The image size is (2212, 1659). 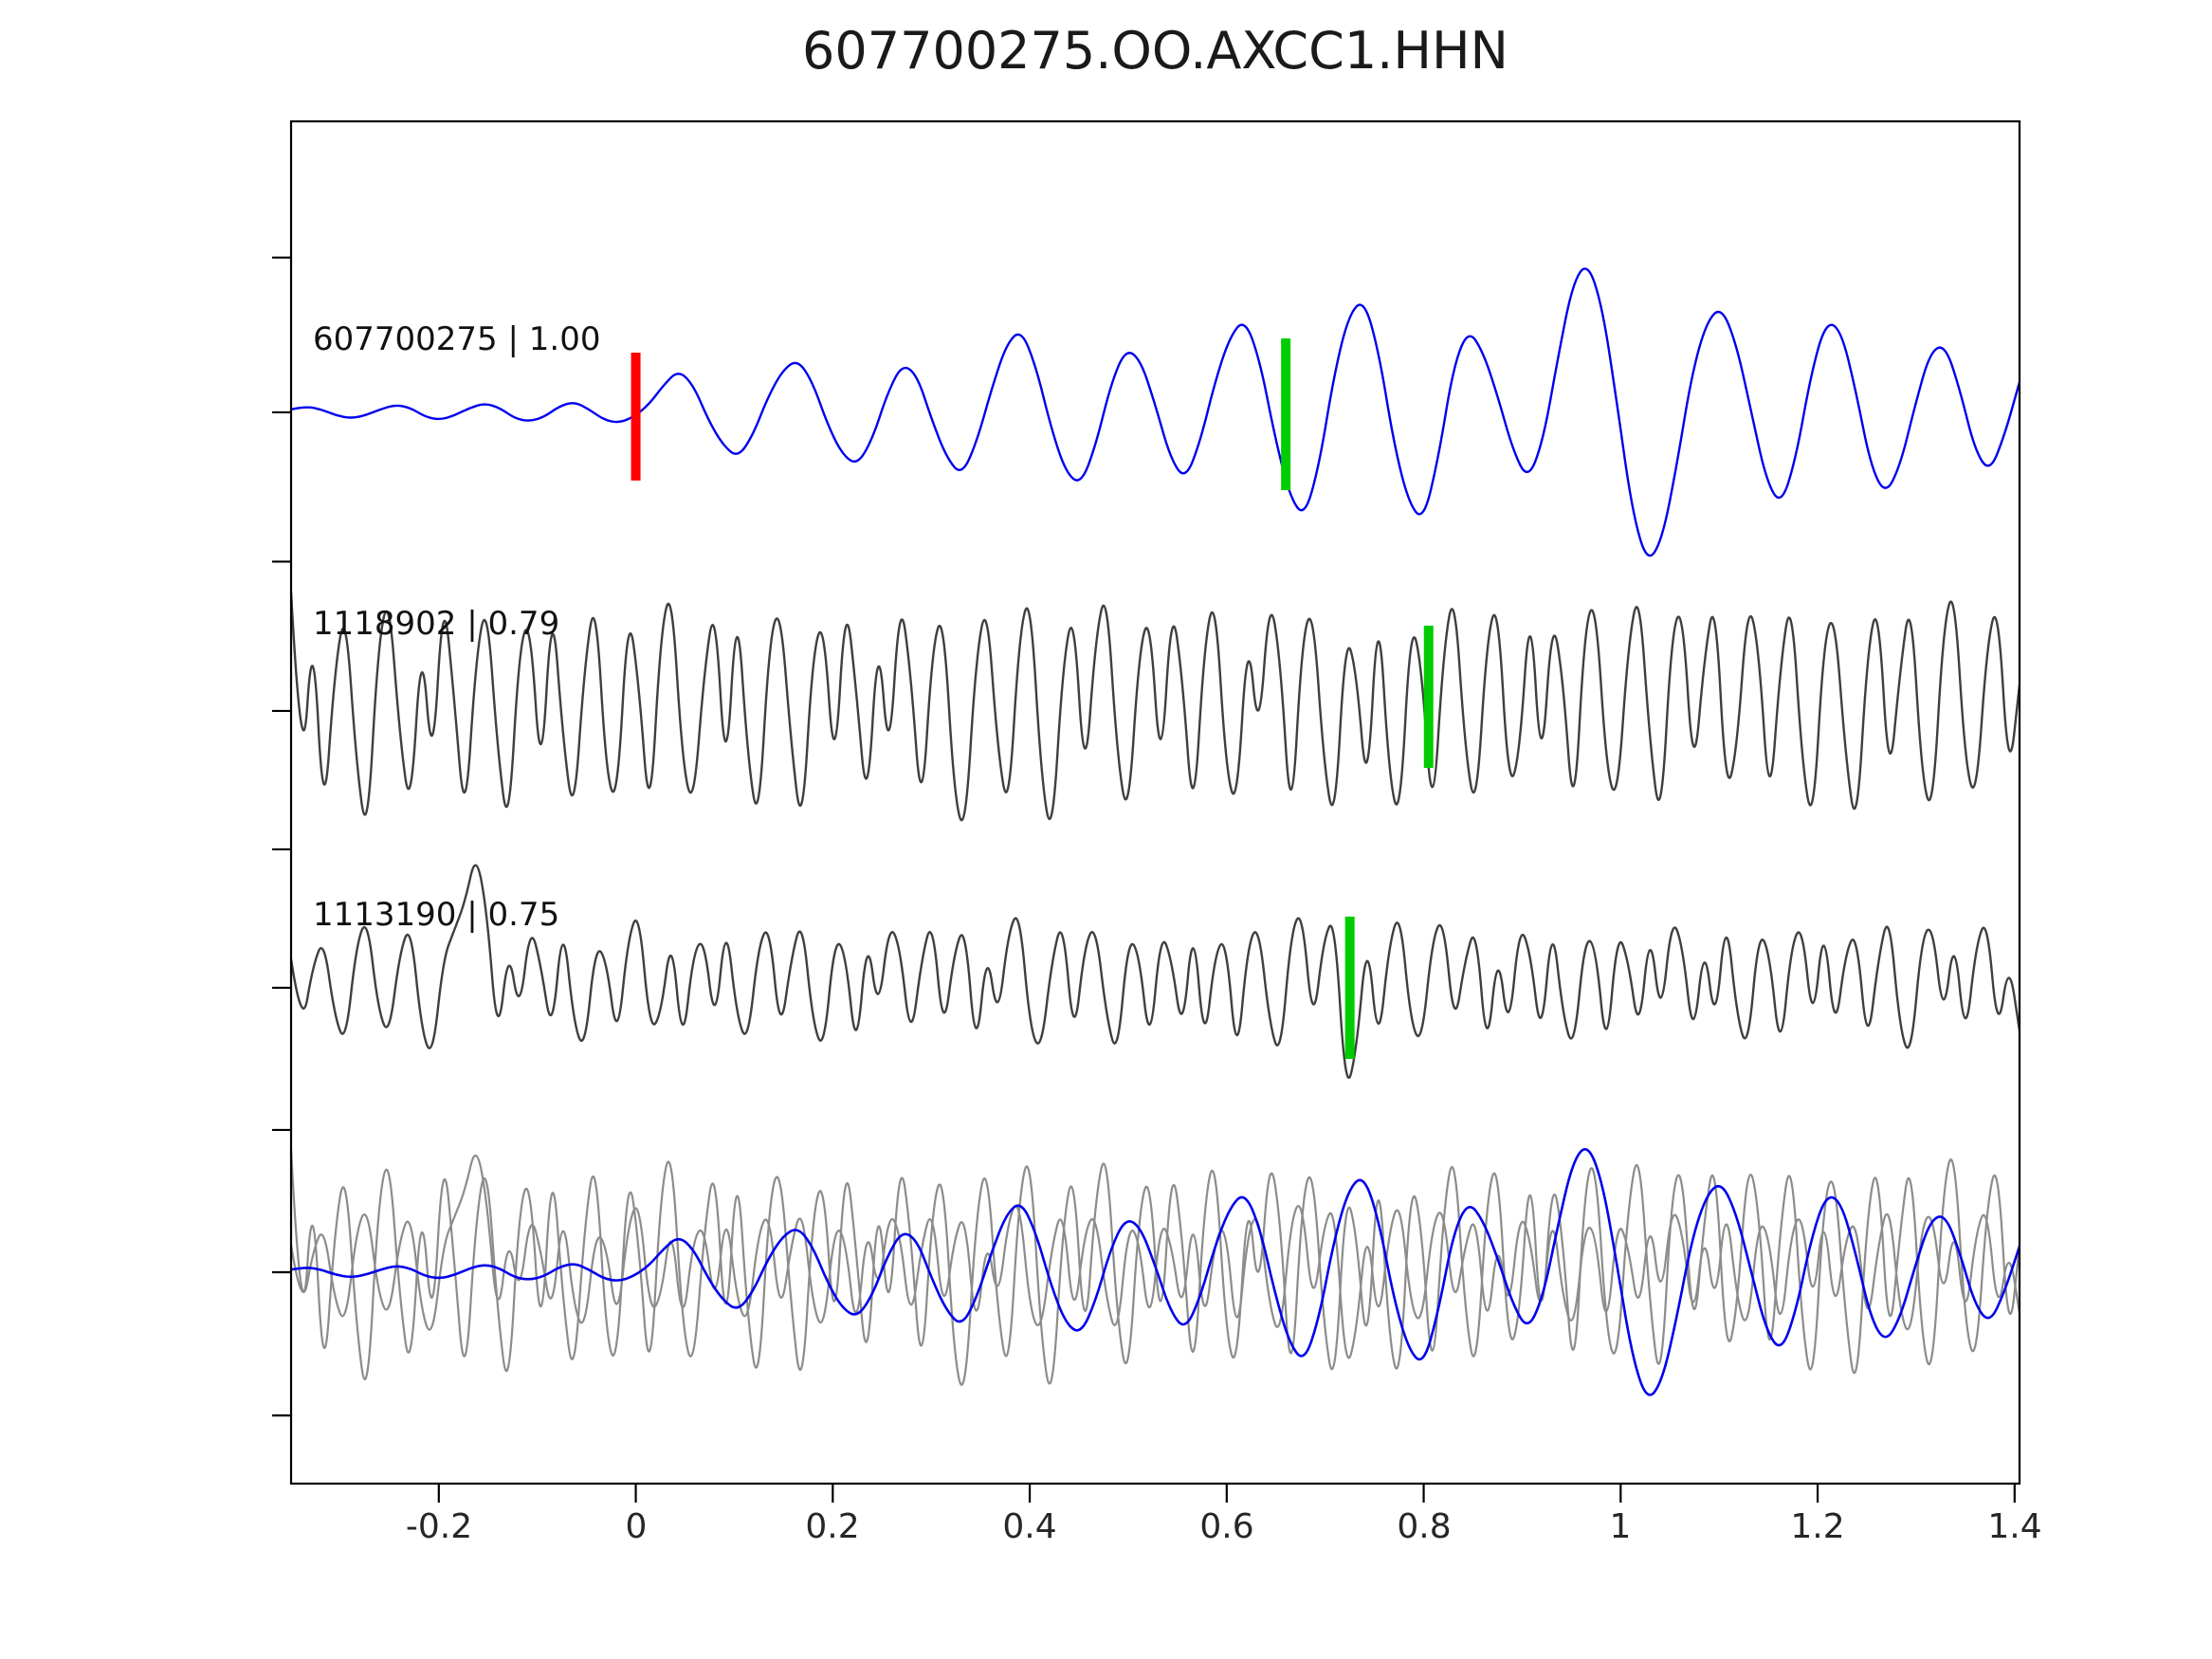 I want to click on chart-title: 607700275.OO.AXCC1.HHN, so click(x=1155, y=51).